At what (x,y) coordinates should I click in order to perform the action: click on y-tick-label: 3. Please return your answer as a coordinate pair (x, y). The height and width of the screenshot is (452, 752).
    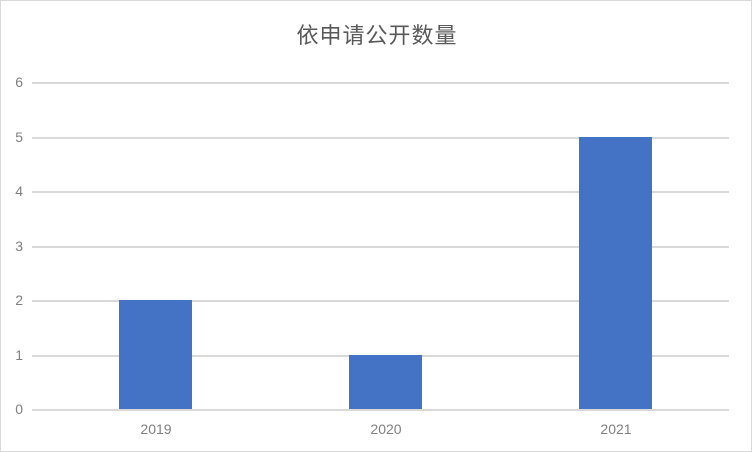
    Looking at the image, I should click on (19, 245).